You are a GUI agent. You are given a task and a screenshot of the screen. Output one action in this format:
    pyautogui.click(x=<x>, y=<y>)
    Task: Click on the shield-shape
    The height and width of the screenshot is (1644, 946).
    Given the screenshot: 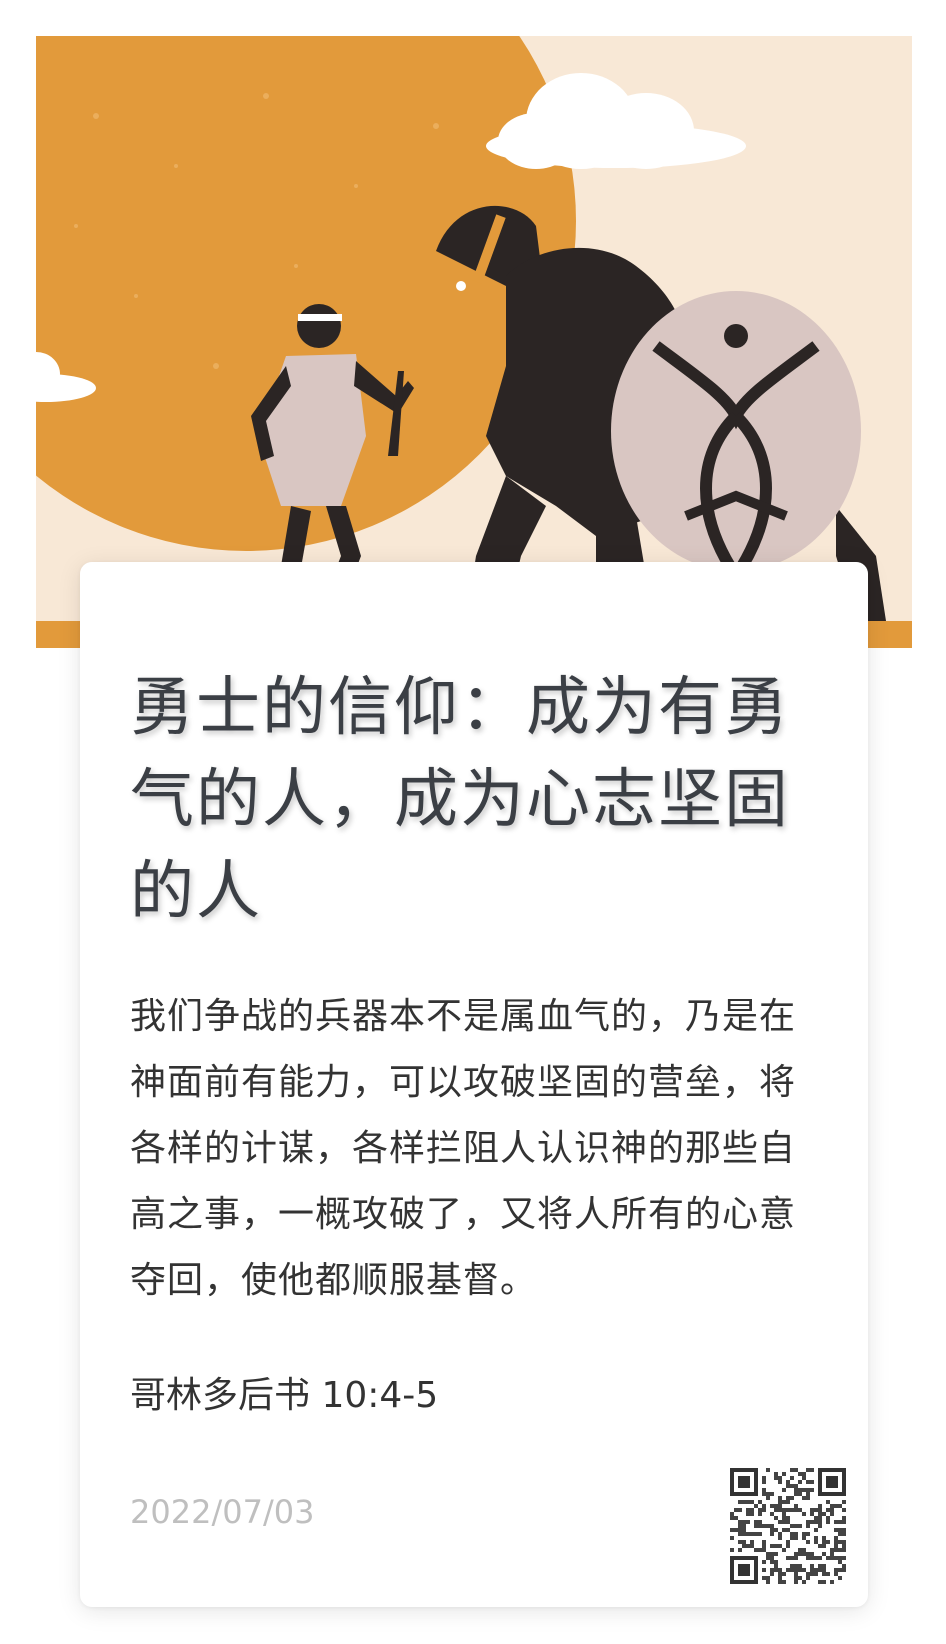 What is the action you would take?
    pyautogui.click(x=736, y=439)
    